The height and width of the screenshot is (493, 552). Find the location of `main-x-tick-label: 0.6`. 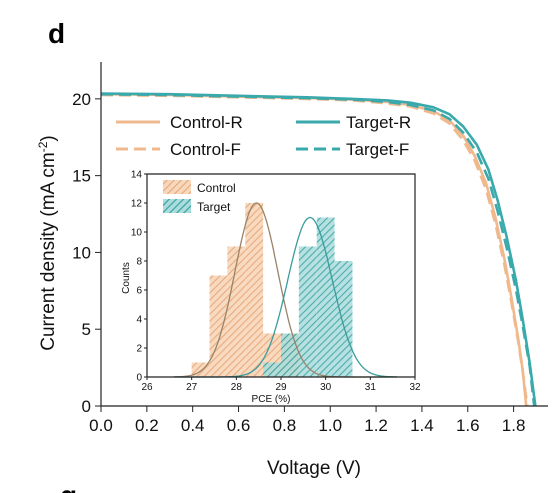

main-x-tick-label: 0.6 is located at coordinates (239, 425).